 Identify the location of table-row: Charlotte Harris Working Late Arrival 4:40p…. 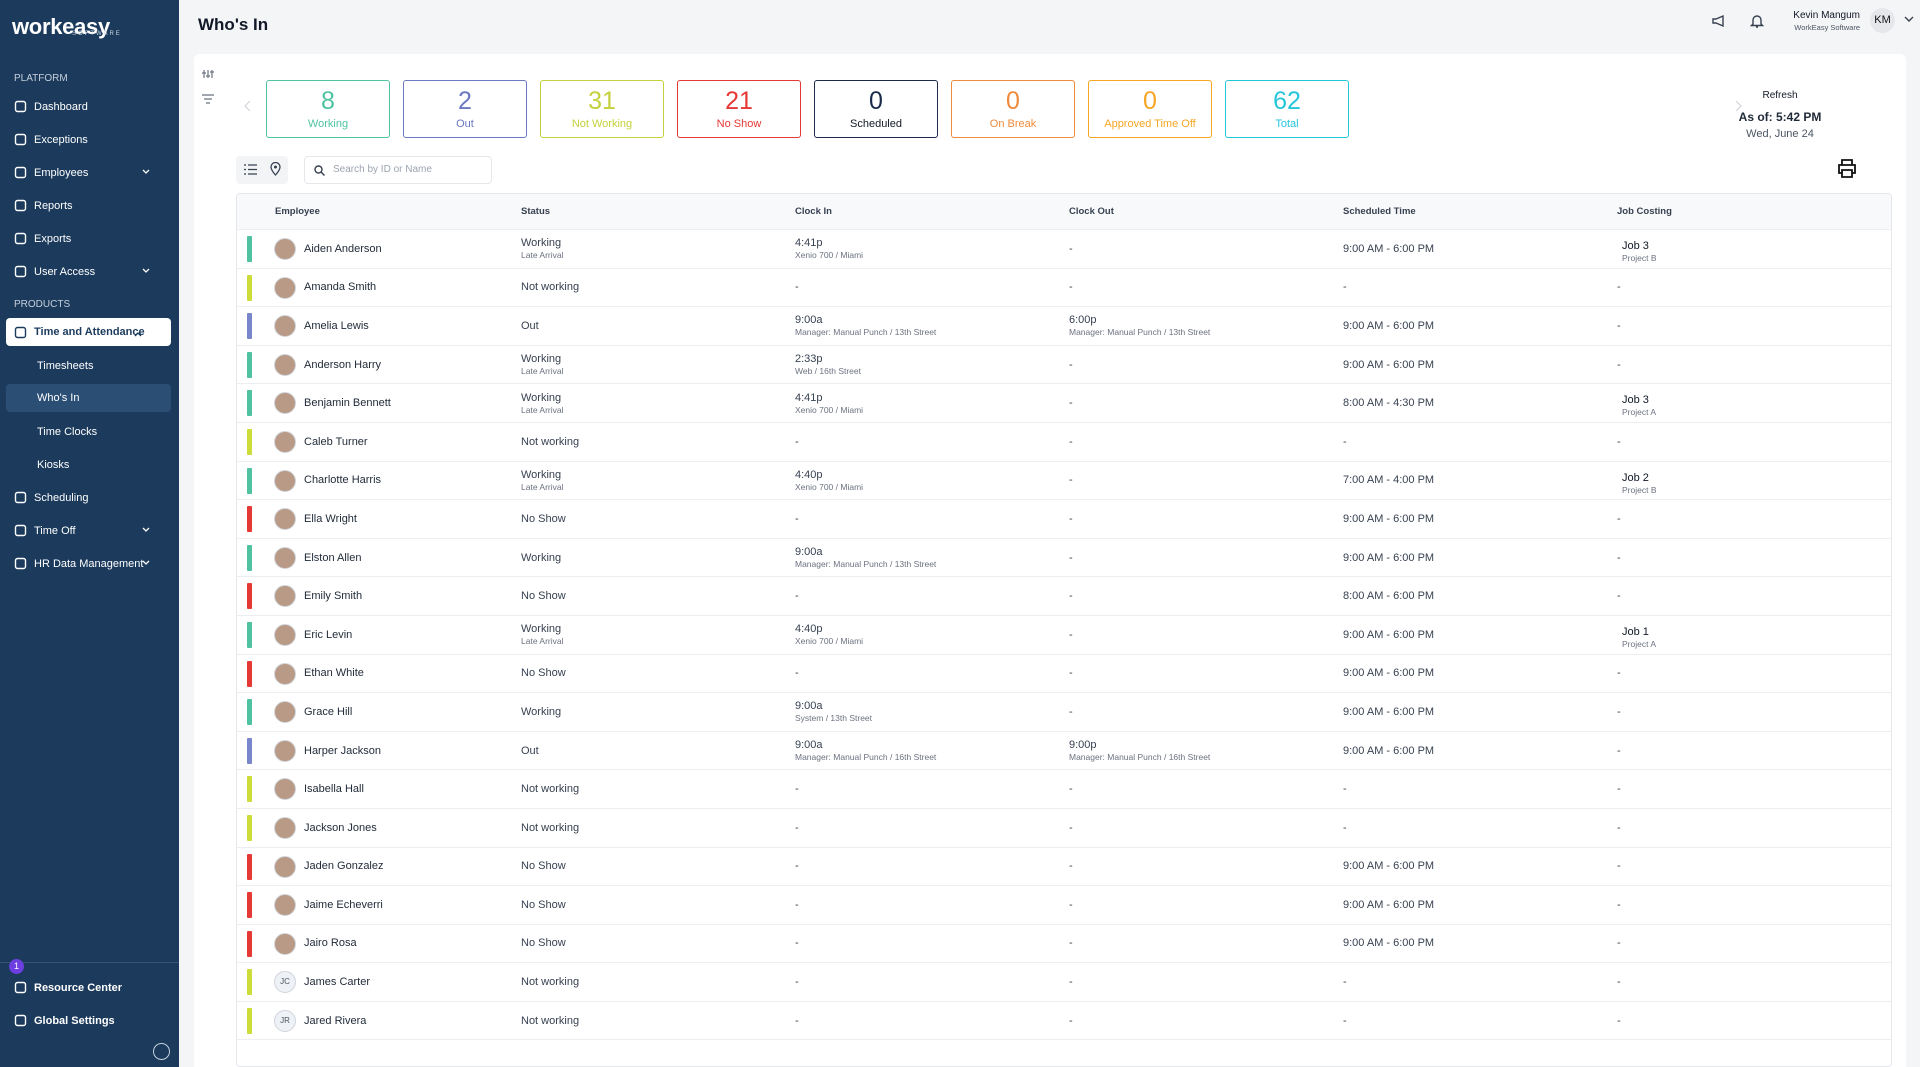
(1064, 481).